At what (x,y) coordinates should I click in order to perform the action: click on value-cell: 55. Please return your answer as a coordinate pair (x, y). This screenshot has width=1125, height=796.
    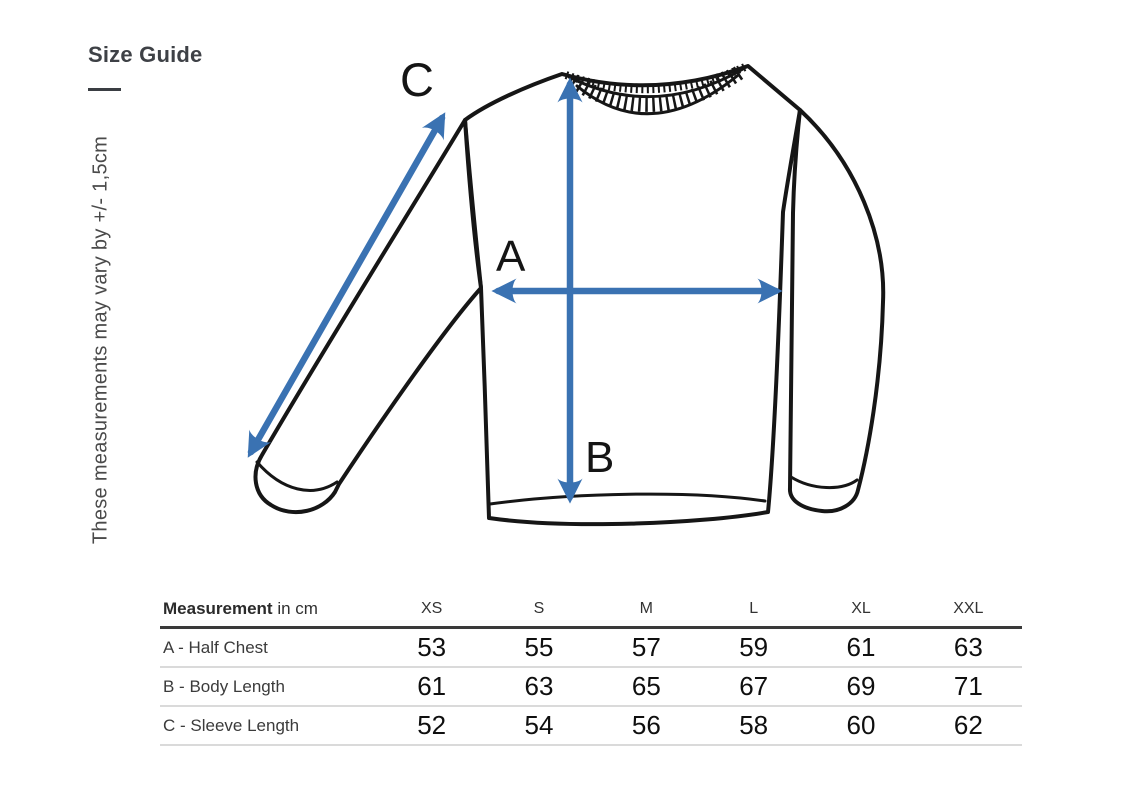
    Looking at the image, I should click on (539, 647).